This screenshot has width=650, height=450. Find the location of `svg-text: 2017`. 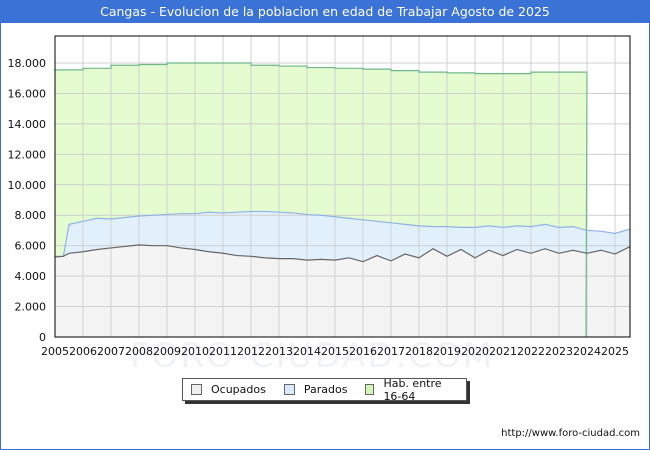

svg-text: 2017 is located at coordinates (391, 351).